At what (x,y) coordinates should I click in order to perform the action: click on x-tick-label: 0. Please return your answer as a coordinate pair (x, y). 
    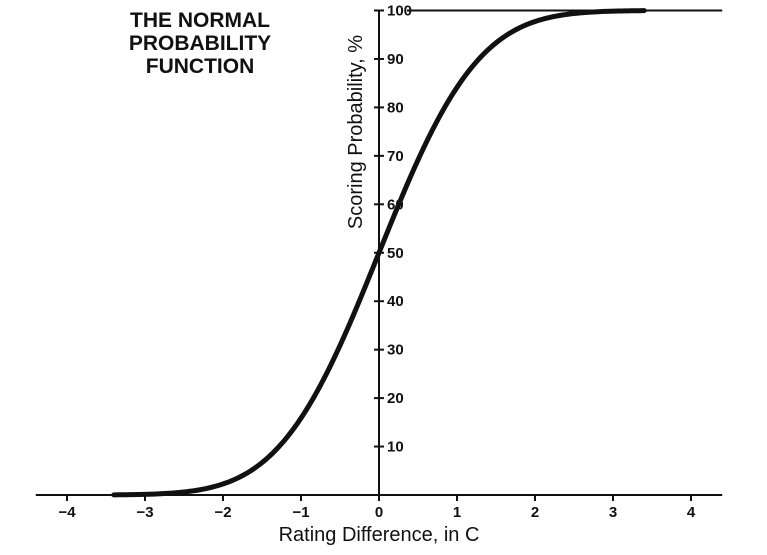
    Looking at the image, I should click on (379, 512).